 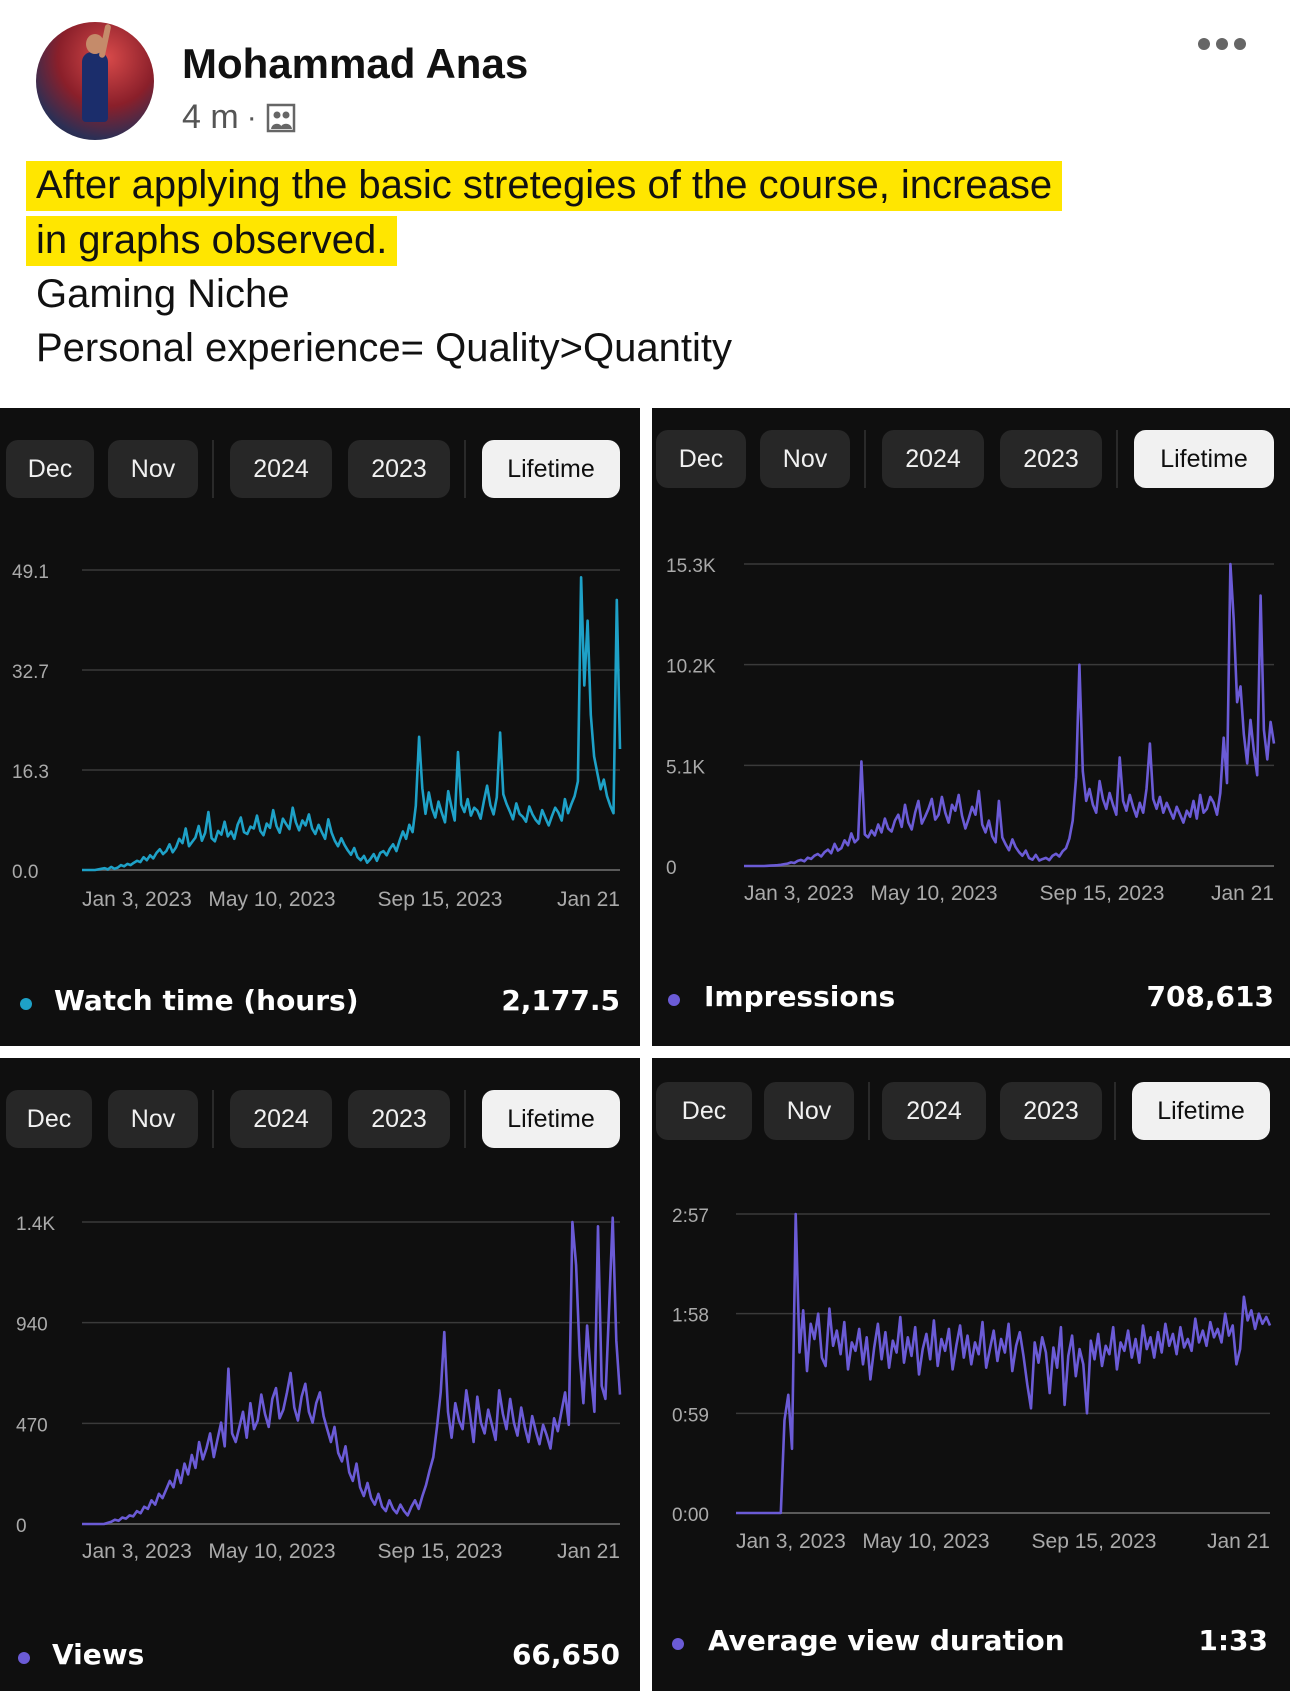 What do you see at coordinates (1226, 48) in the screenshot?
I see `more-options-icon` at bounding box center [1226, 48].